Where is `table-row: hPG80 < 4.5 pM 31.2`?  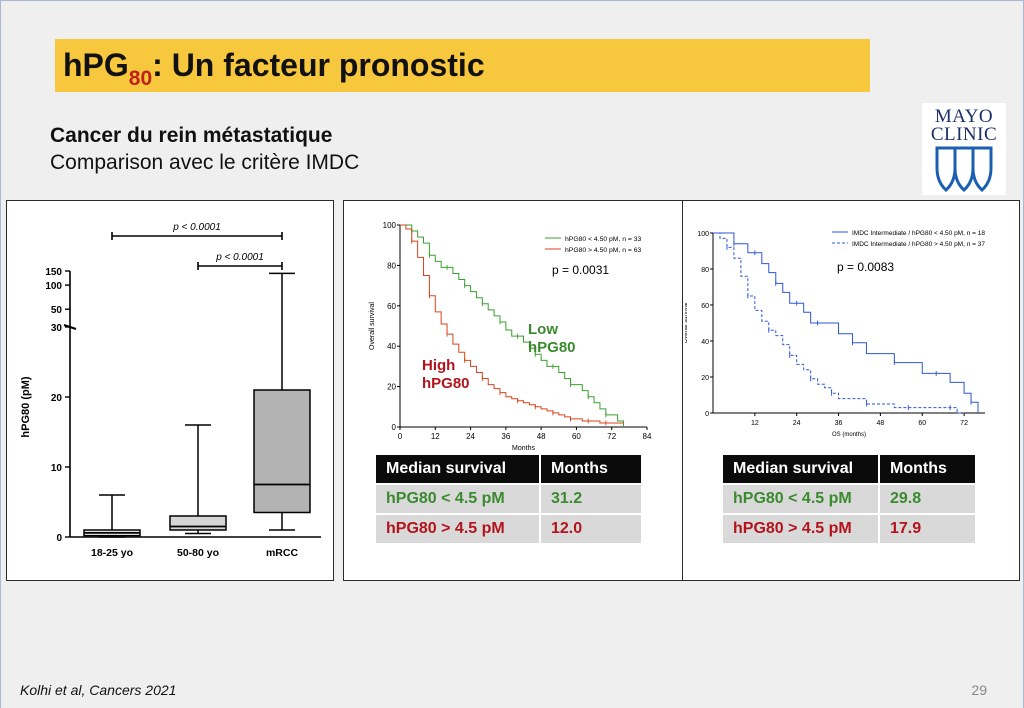
table-row: hPG80 < 4.5 pM 31.2 is located at coordinates (508, 499).